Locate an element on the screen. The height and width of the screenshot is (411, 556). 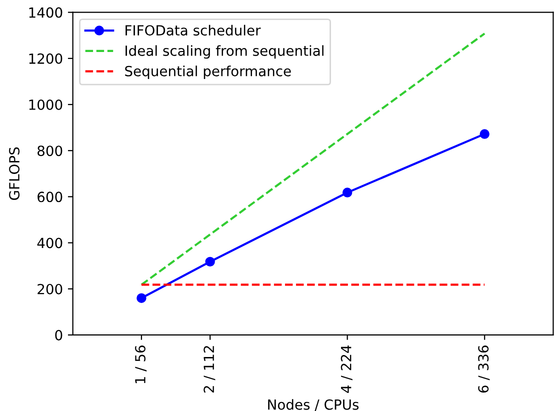
x-axis-title: Nodes / CPUs is located at coordinates (313, 405).